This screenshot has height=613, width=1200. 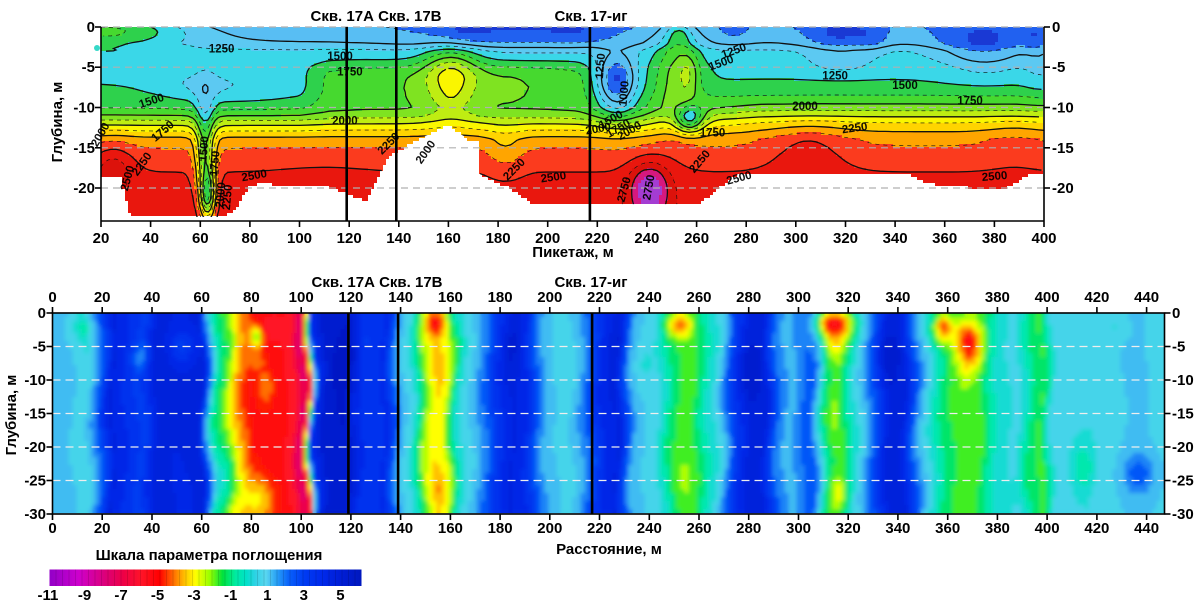 What do you see at coordinates (84, 595) in the screenshot?
I see `svg-text: -9` at bounding box center [84, 595].